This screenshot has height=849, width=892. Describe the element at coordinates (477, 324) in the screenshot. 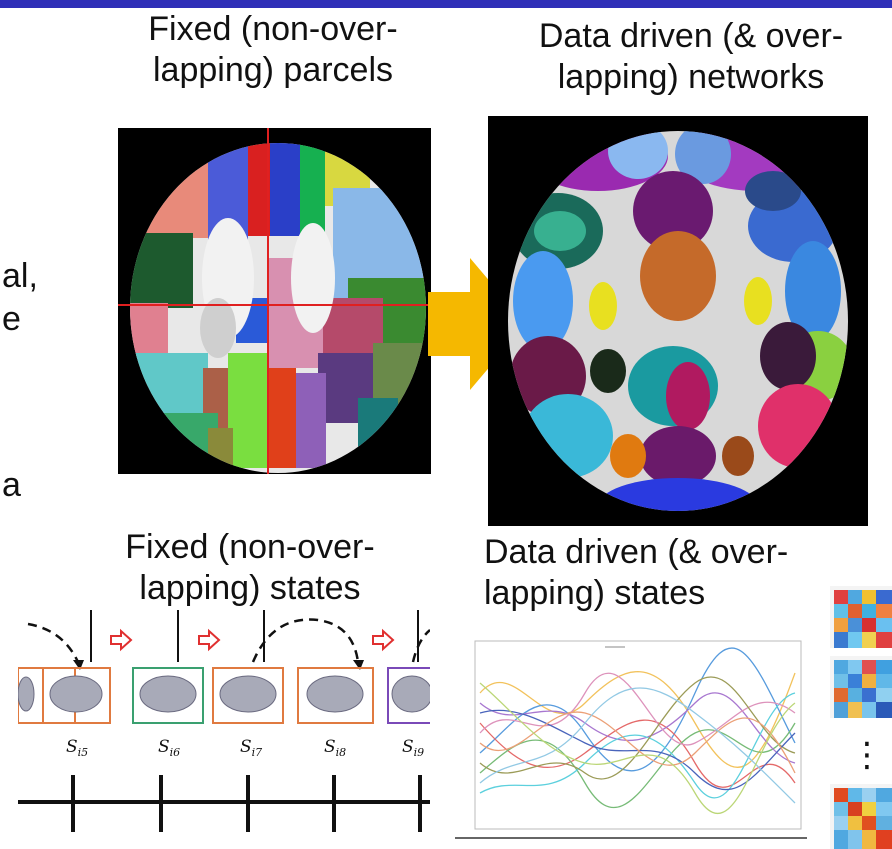

I see `transform-arrow-icon` at that location.